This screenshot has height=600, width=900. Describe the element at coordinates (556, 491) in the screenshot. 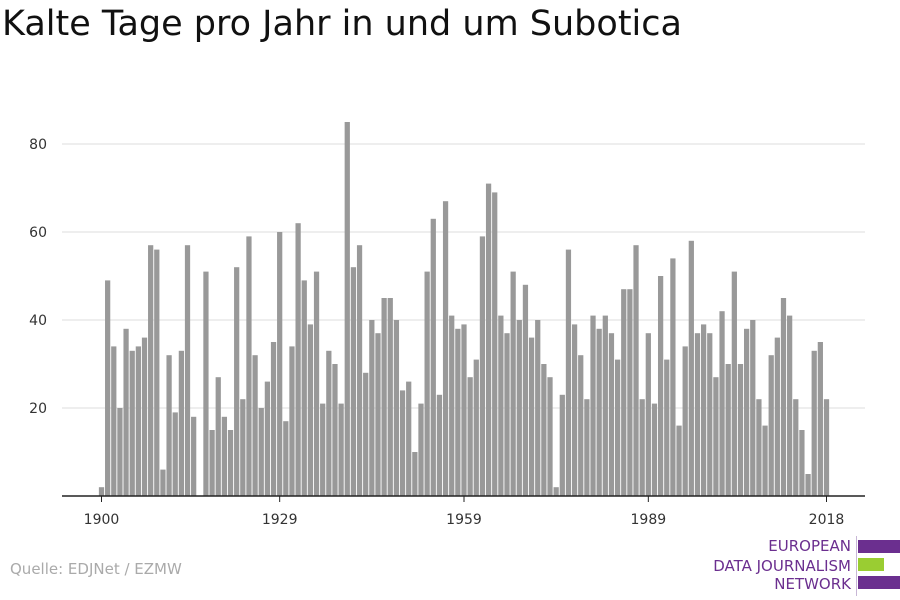

I see `bar-1974` at that location.